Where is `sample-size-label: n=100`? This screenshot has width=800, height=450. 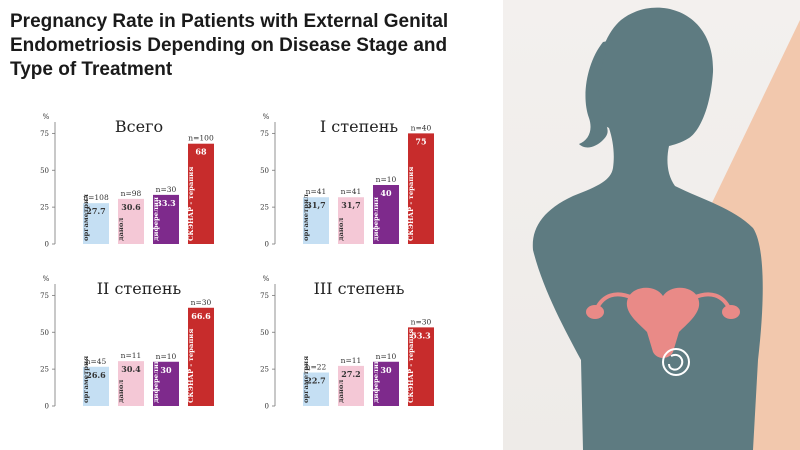 sample-size-label: n=100 is located at coordinates (201, 138).